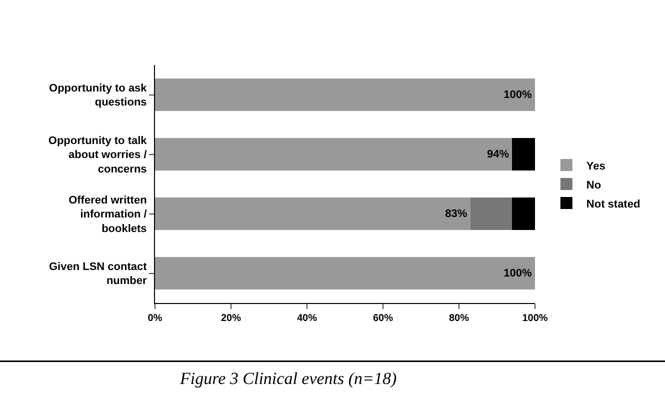 The width and height of the screenshot is (665, 403). Describe the element at coordinates (383, 318) in the screenshot. I see `x-tick-label: 60%` at that location.